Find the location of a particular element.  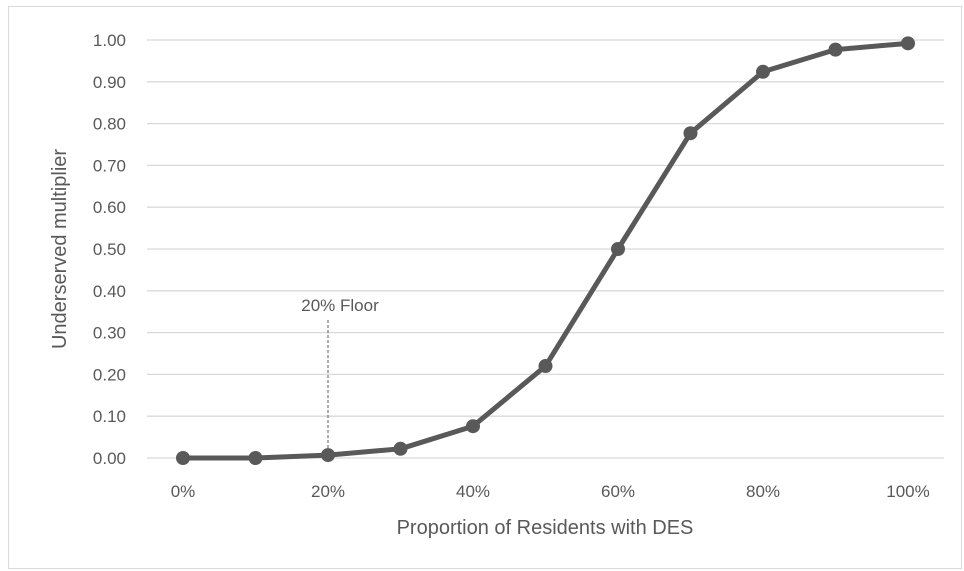

y-tick-label: 0.40 is located at coordinates (109, 291).